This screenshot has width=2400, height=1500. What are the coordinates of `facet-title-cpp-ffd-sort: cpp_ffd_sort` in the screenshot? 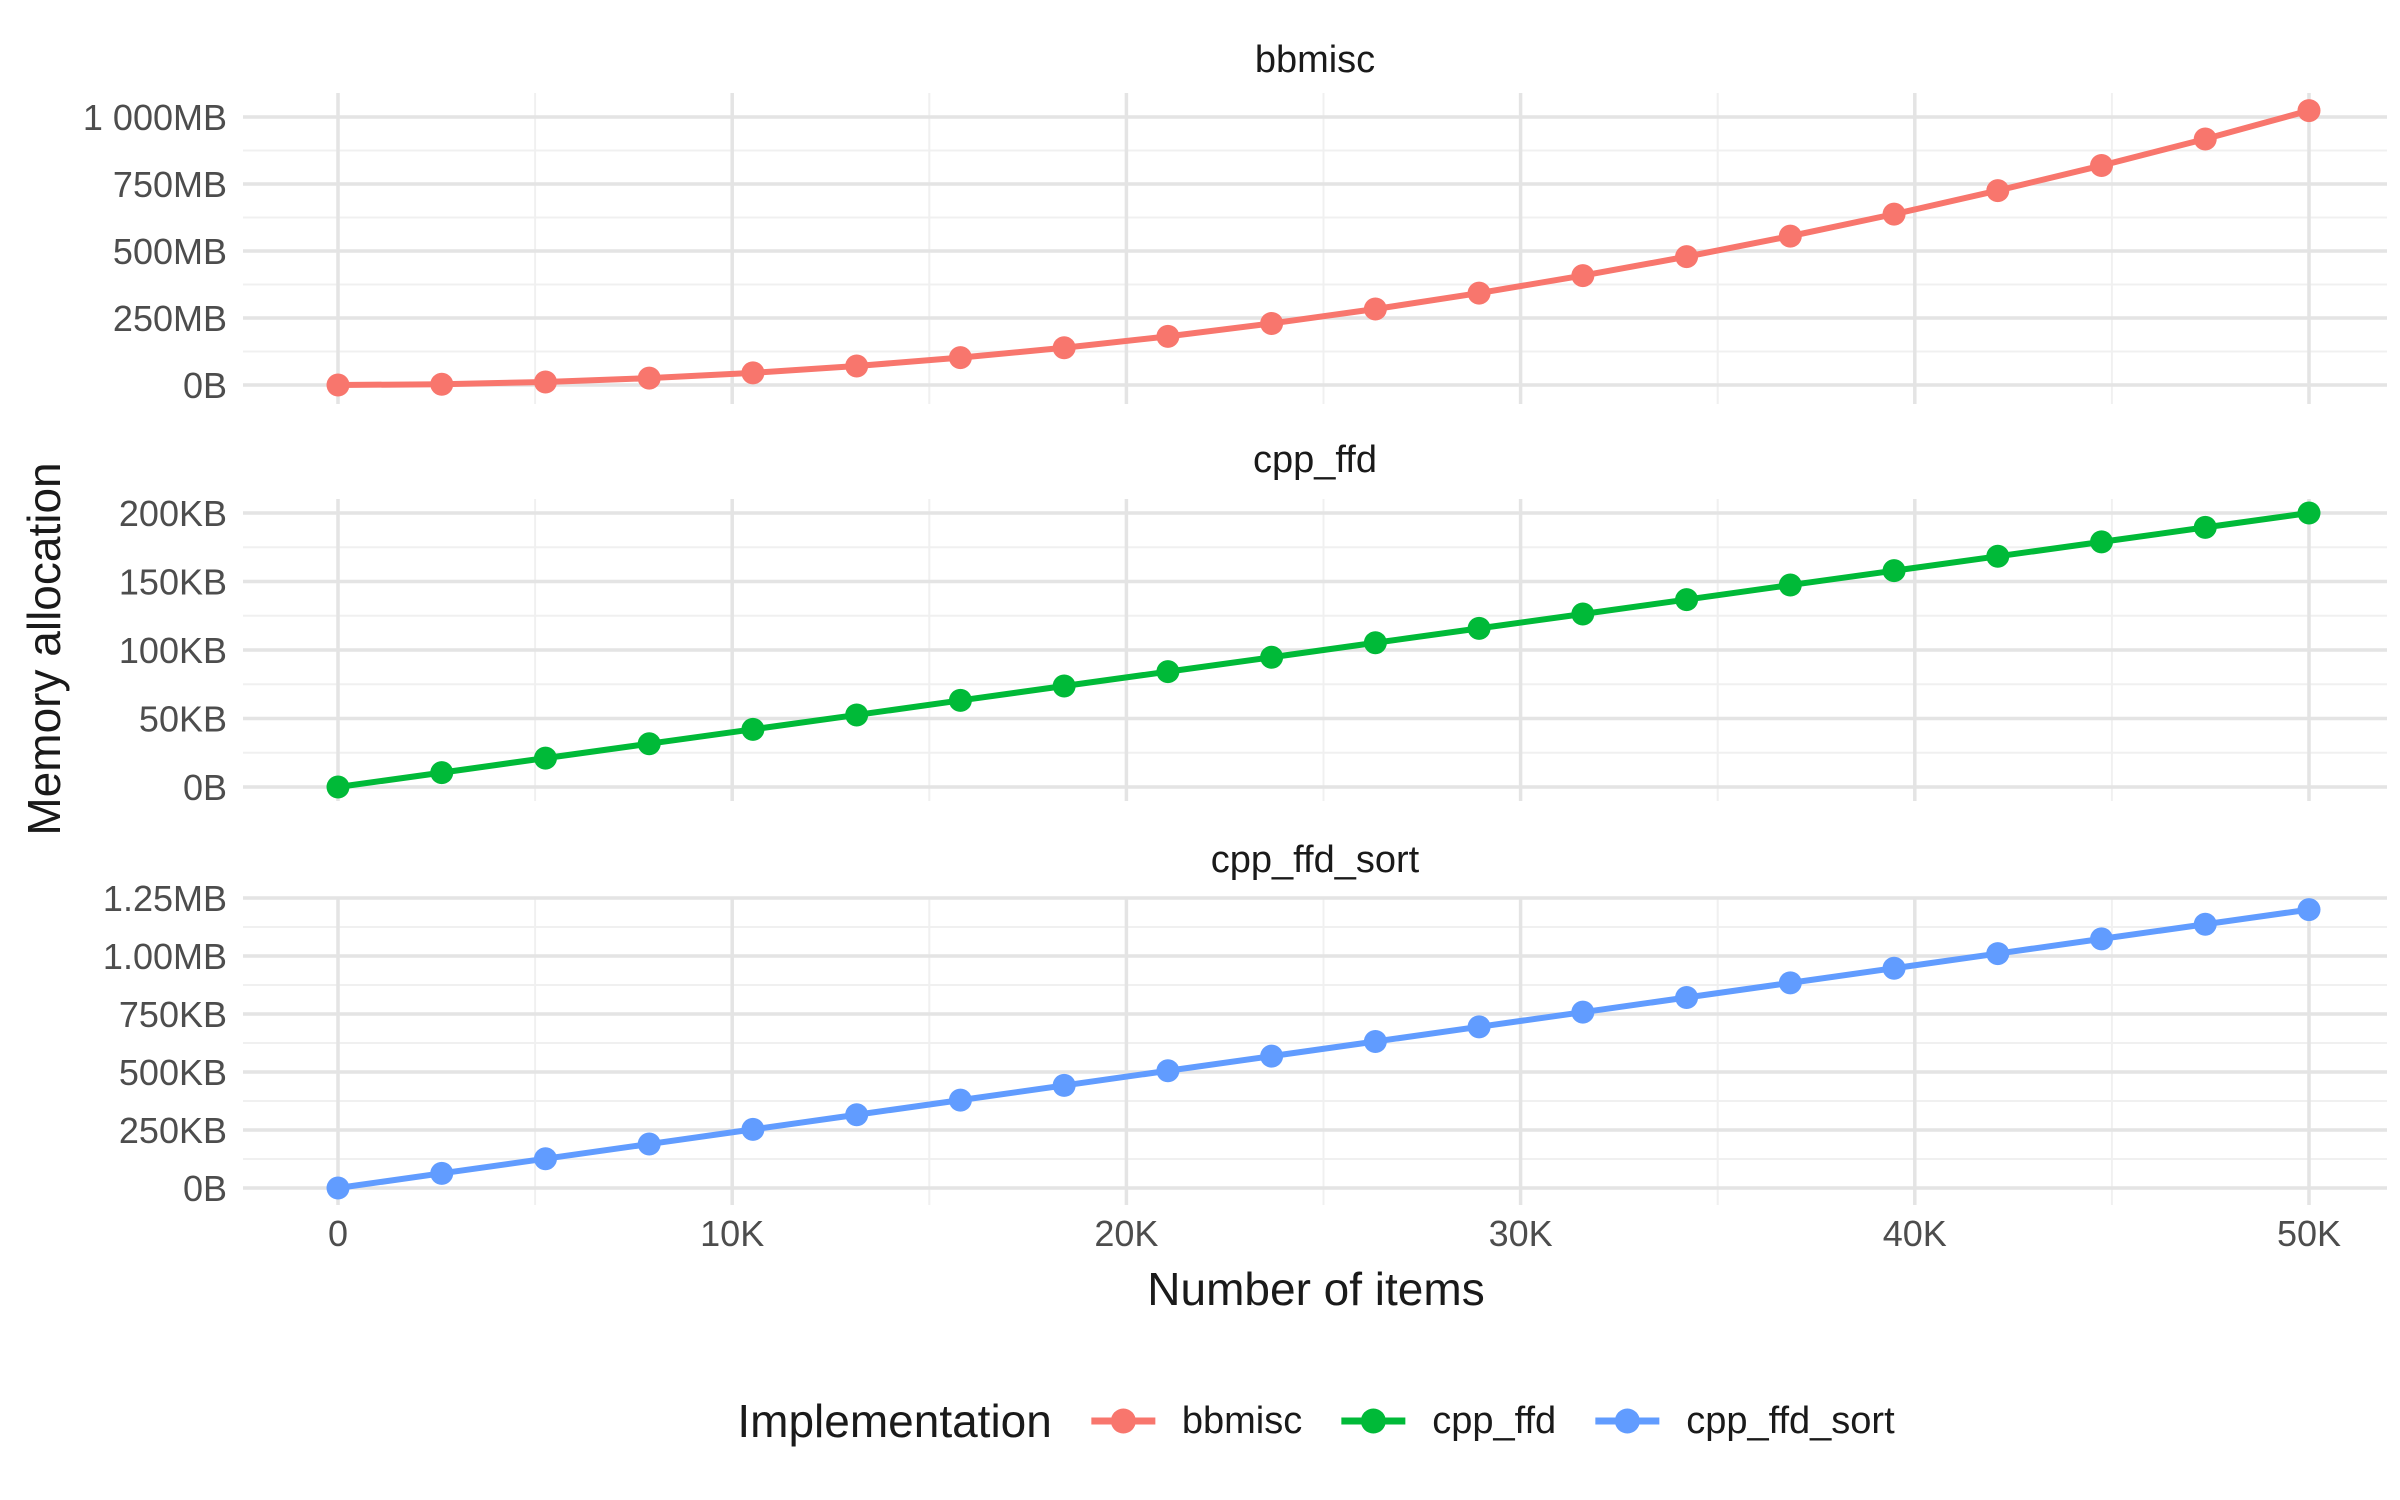 It's located at (1315, 860).